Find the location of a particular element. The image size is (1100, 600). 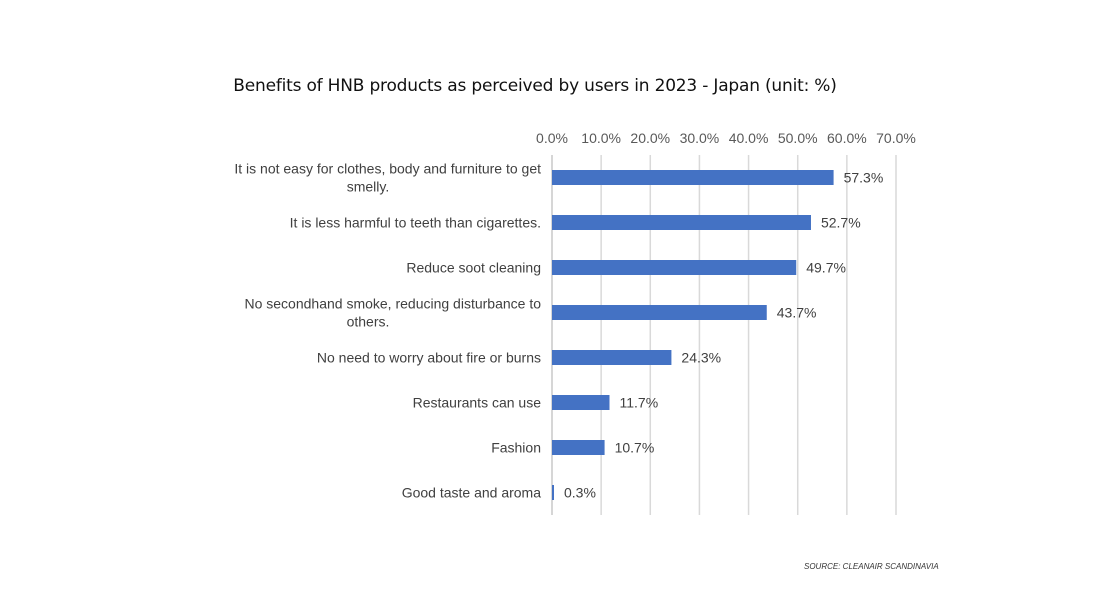

x-tick-label: 50.0% is located at coordinates (798, 138).